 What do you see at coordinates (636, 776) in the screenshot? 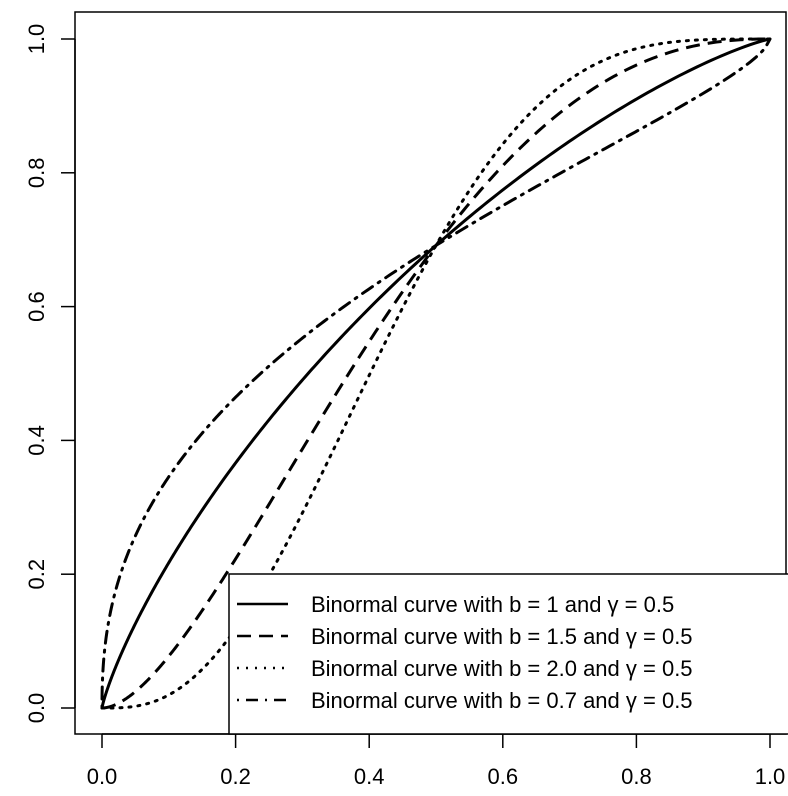
I see `x-tick-label: 0.8` at bounding box center [636, 776].